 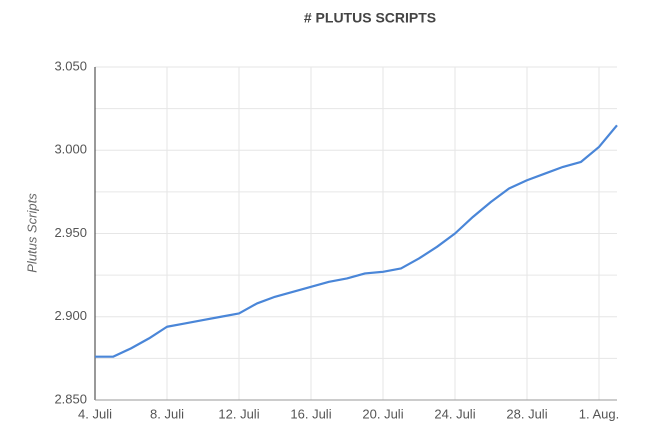 I want to click on y-tick-label: 3.000, so click(x=70, y=149).